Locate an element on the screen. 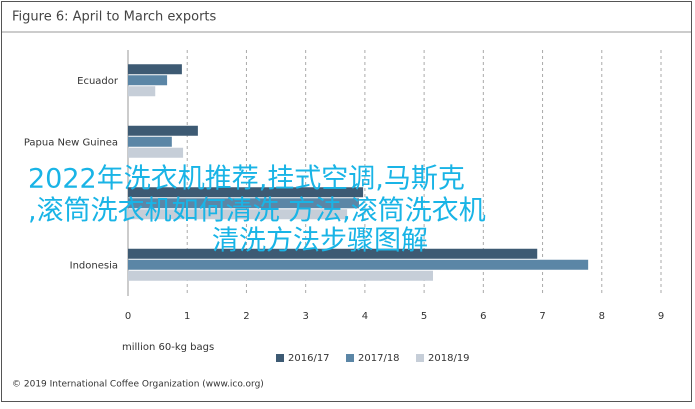 The image size is (695, 409). overlay-text: 清洗方法步骤图解 is located at coordinates (320, 241).